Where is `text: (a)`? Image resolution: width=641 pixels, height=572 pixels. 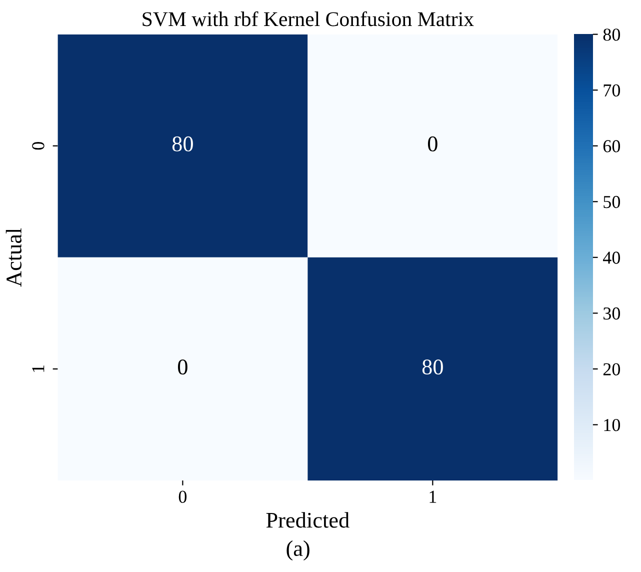
text: (a) is located at coordinates (298, 550).